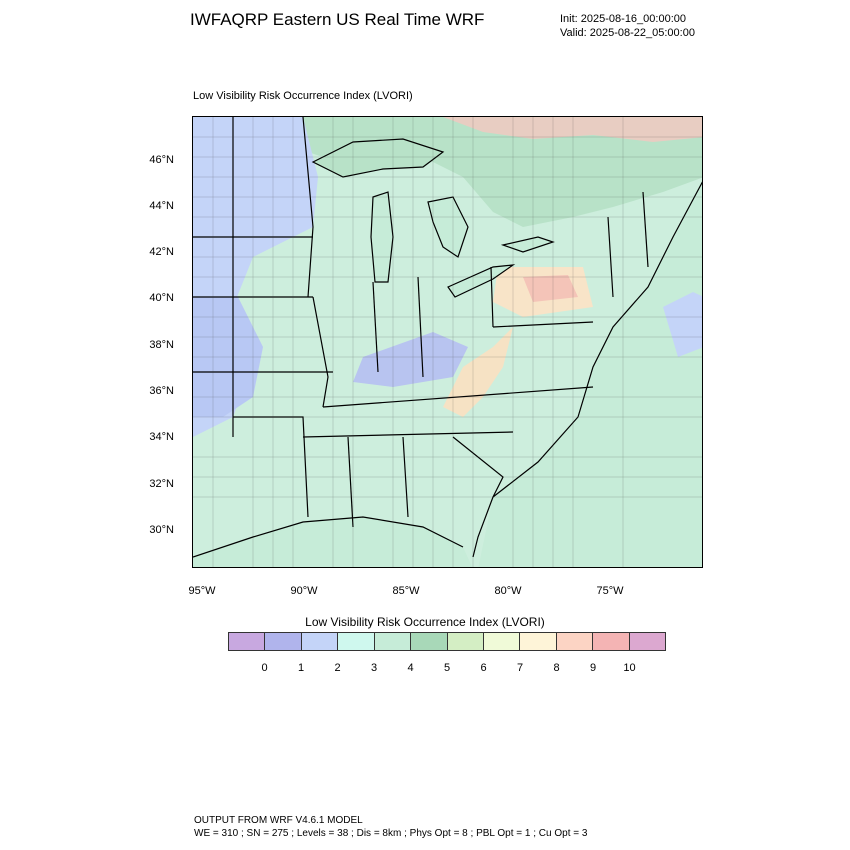 The width and height of the screenshot is (850, 850). Describe the element at coordinates (406, 591) in the screenshot. I see `lon-label-85w: 85°W` at that location.